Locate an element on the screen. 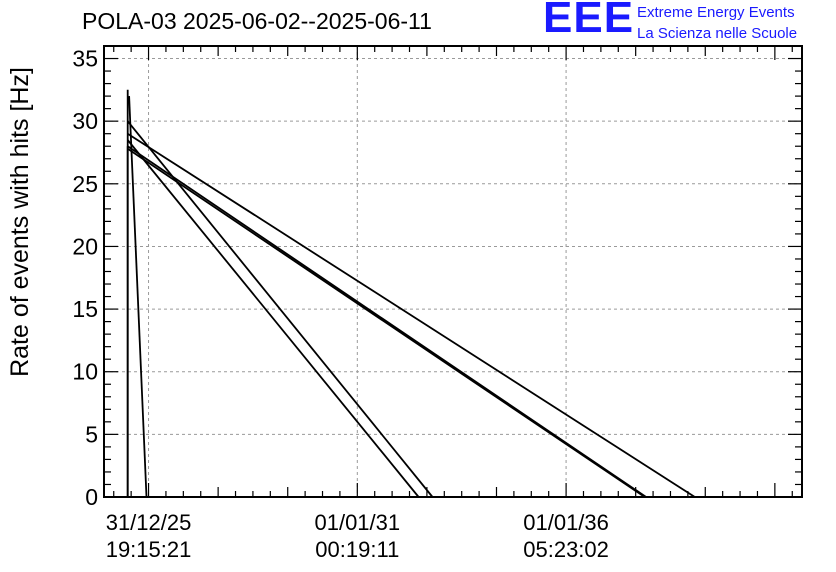  x-tick-label-date-2: 01/01/36 is located at coordinates (566, 522).